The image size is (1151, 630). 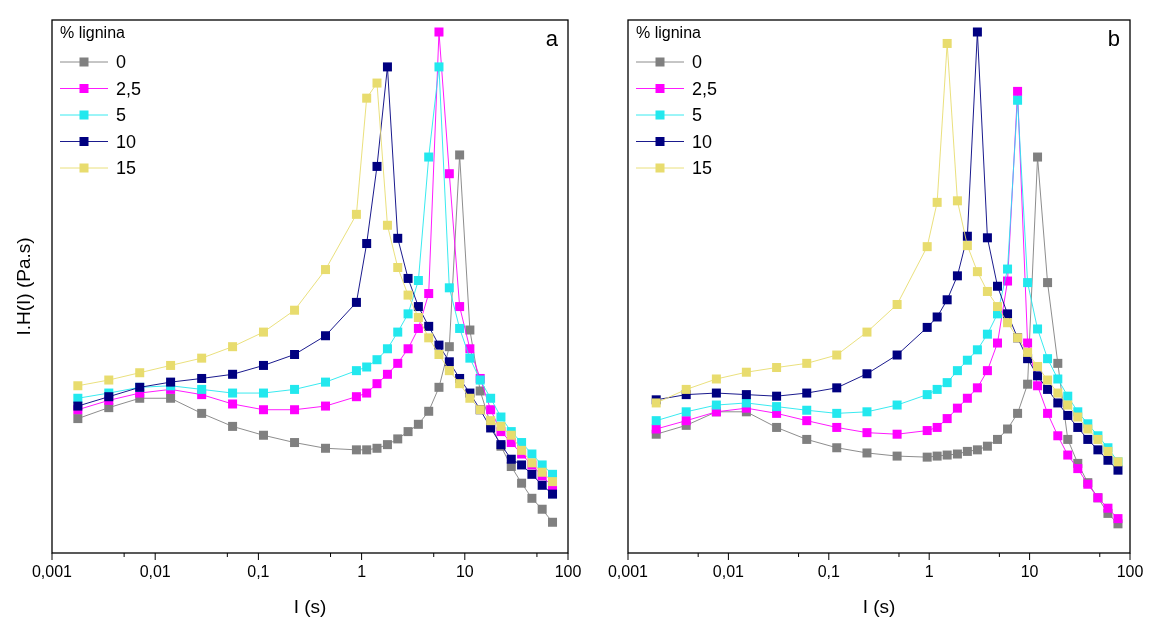 What do you see at coordinates (1113, 38) in the screenshot?
I see `annotation: b` at bounding box center [1113, 38].